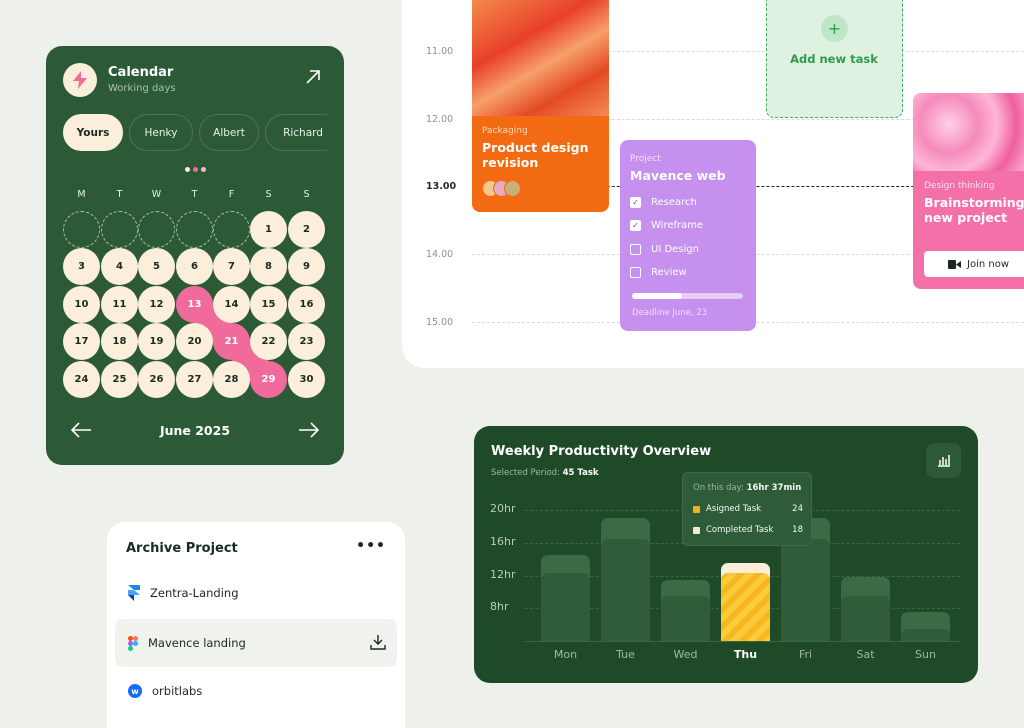  What do you see at coordinates (81, 432) in the screenshot?
I see `prev-month-arrow-icon` at bounding box center [81, 432].